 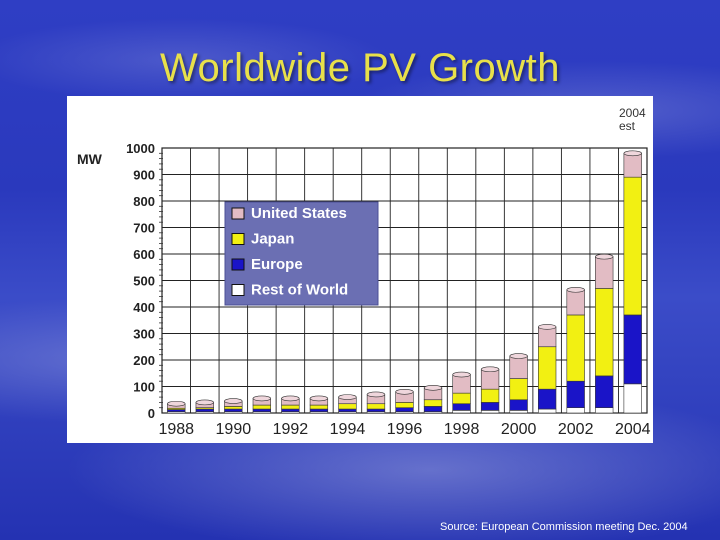 I want to click on y-tick-label: 500, so click(x=144, y=281).